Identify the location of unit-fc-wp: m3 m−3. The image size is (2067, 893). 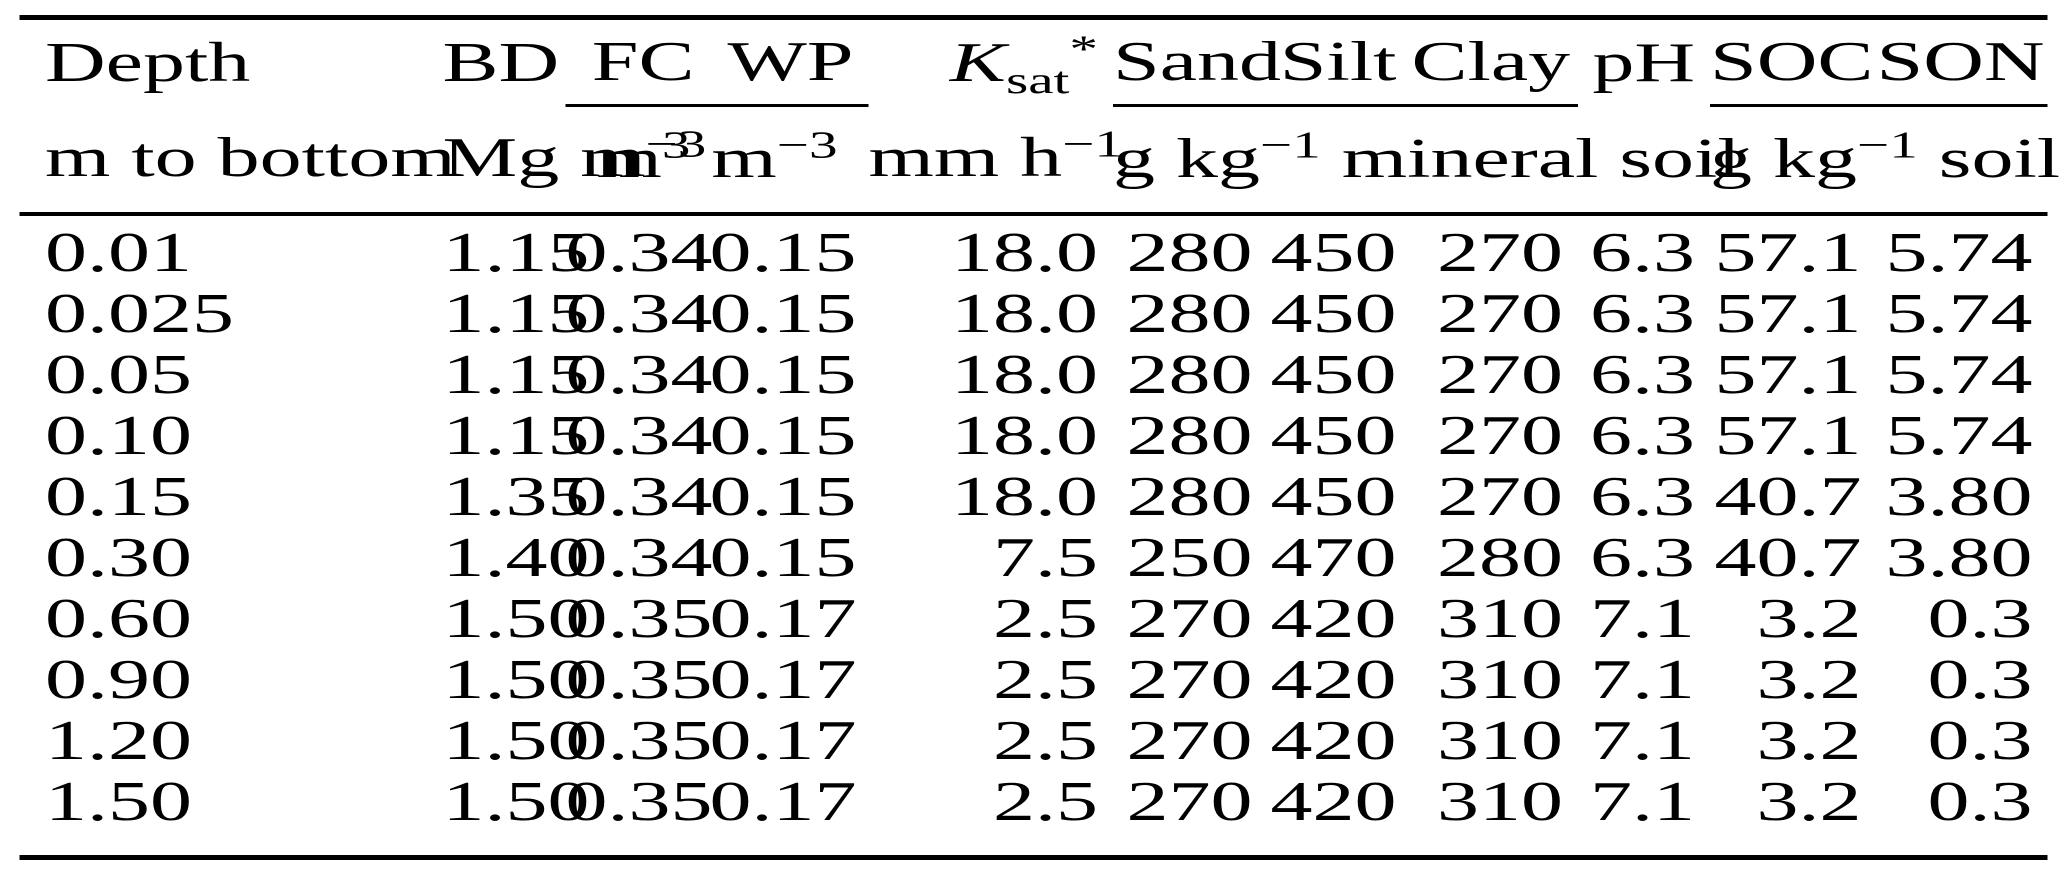
(717, 160).